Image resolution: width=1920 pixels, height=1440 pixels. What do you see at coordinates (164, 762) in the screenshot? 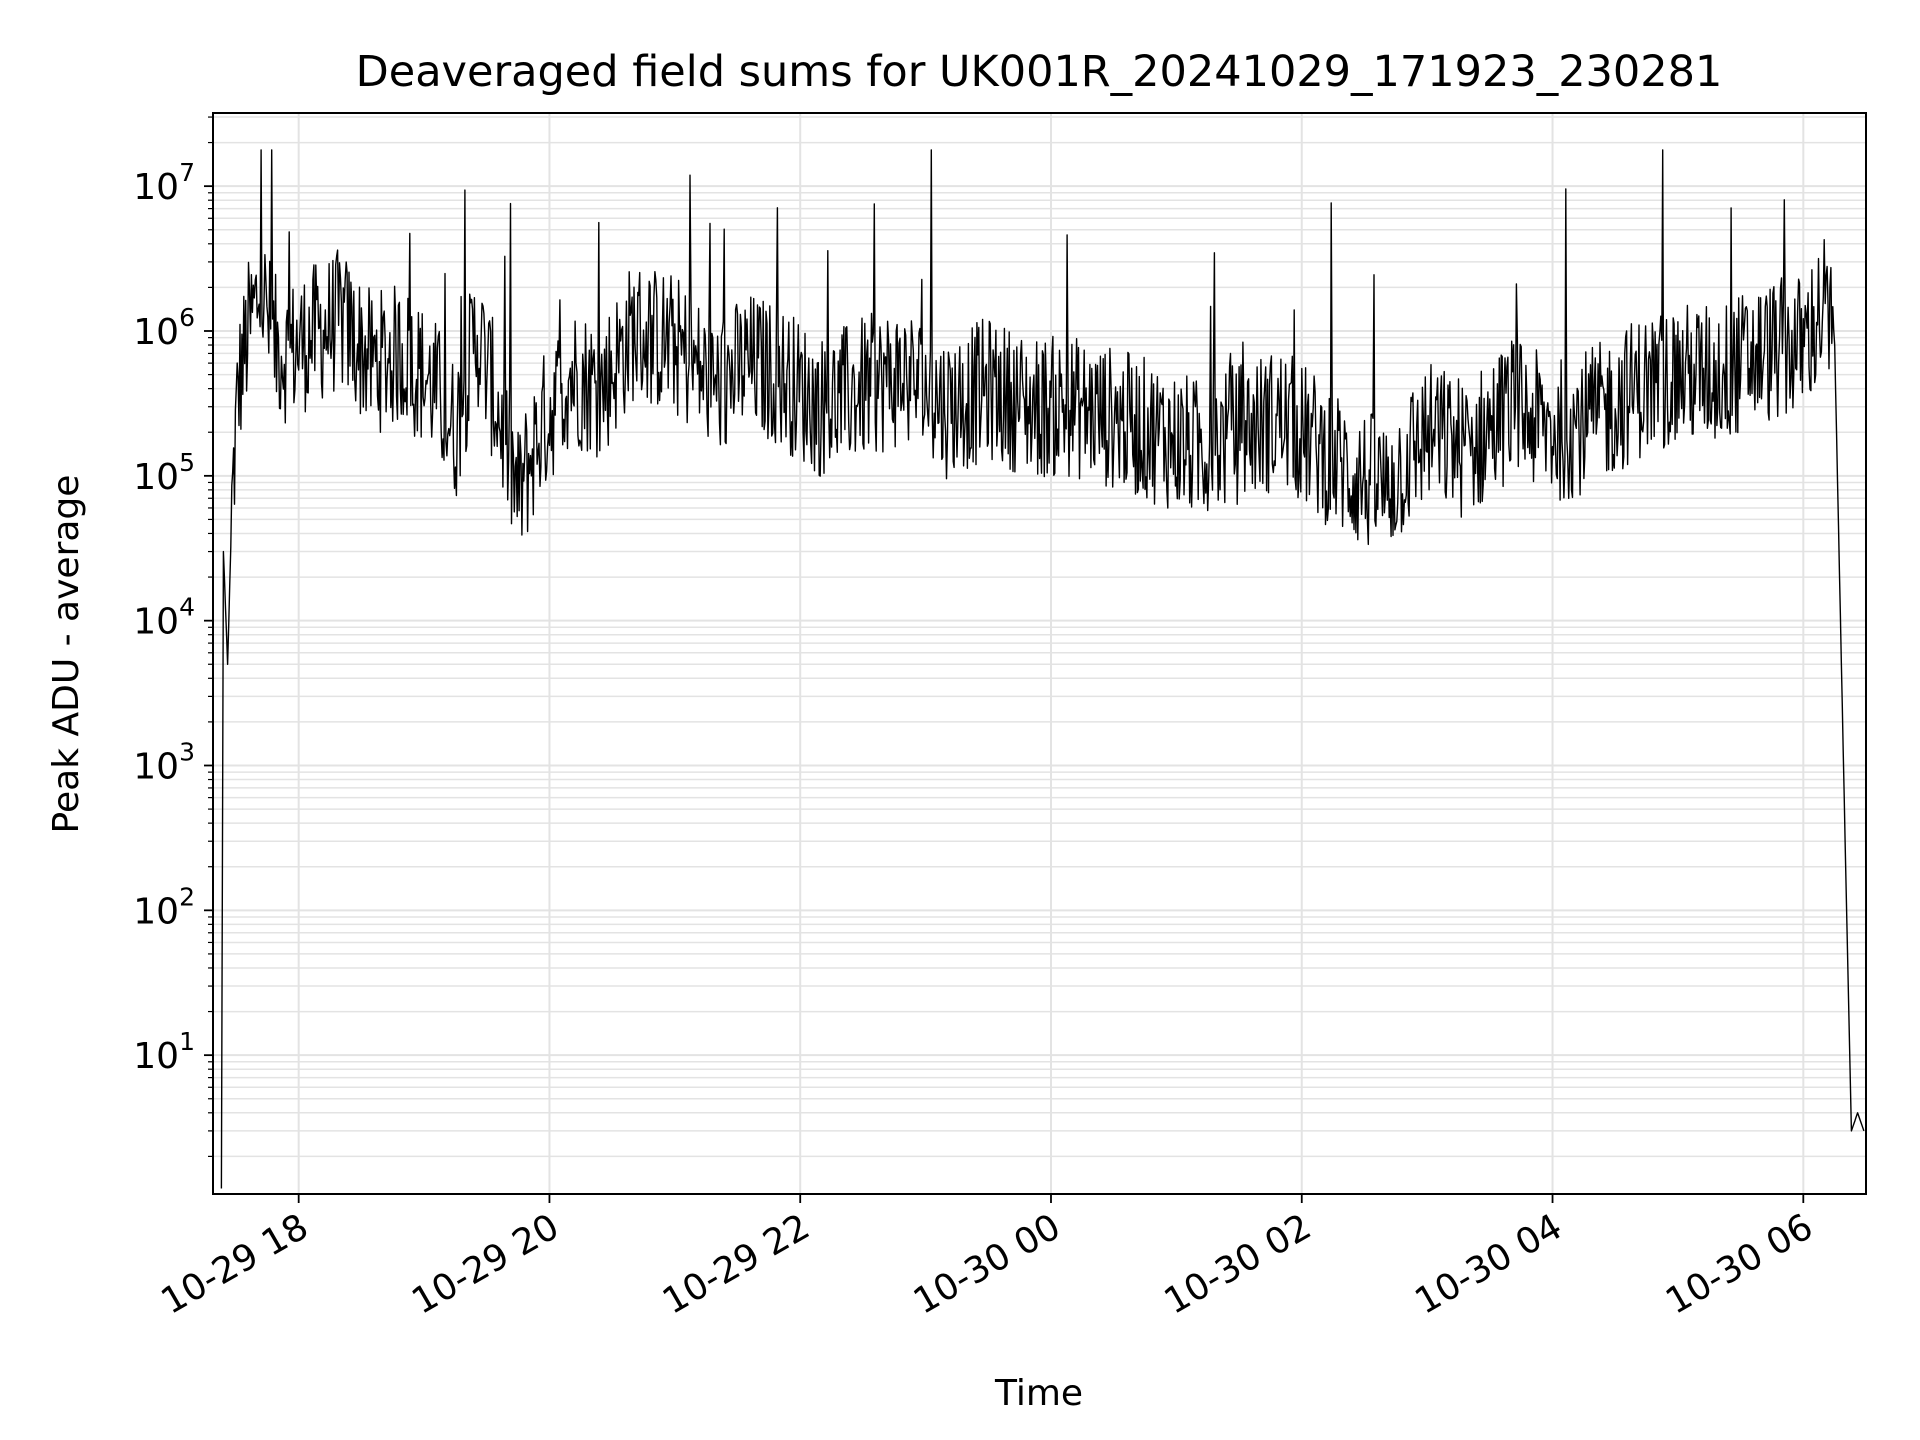
I see `y-tick-label: 10³` at bounding box center [164, 762].